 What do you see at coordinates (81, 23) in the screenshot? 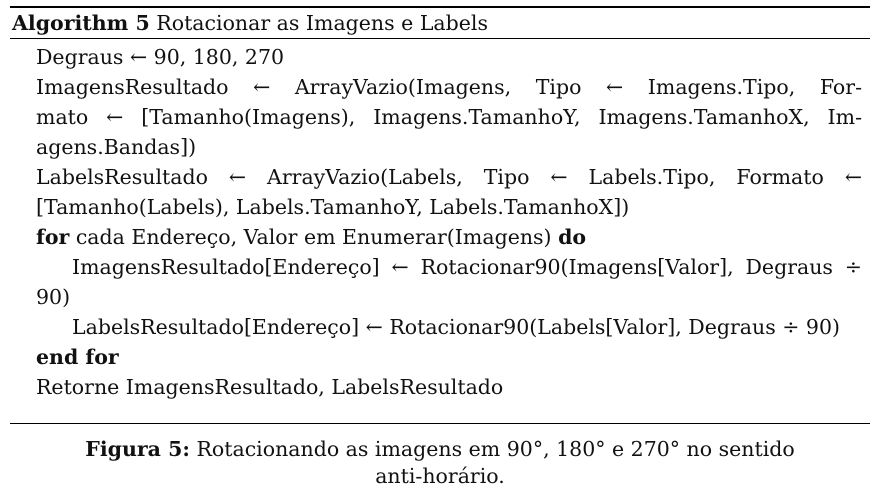
I see `algorithm-label: Algorithm 5` at bounding box center [81, 23].